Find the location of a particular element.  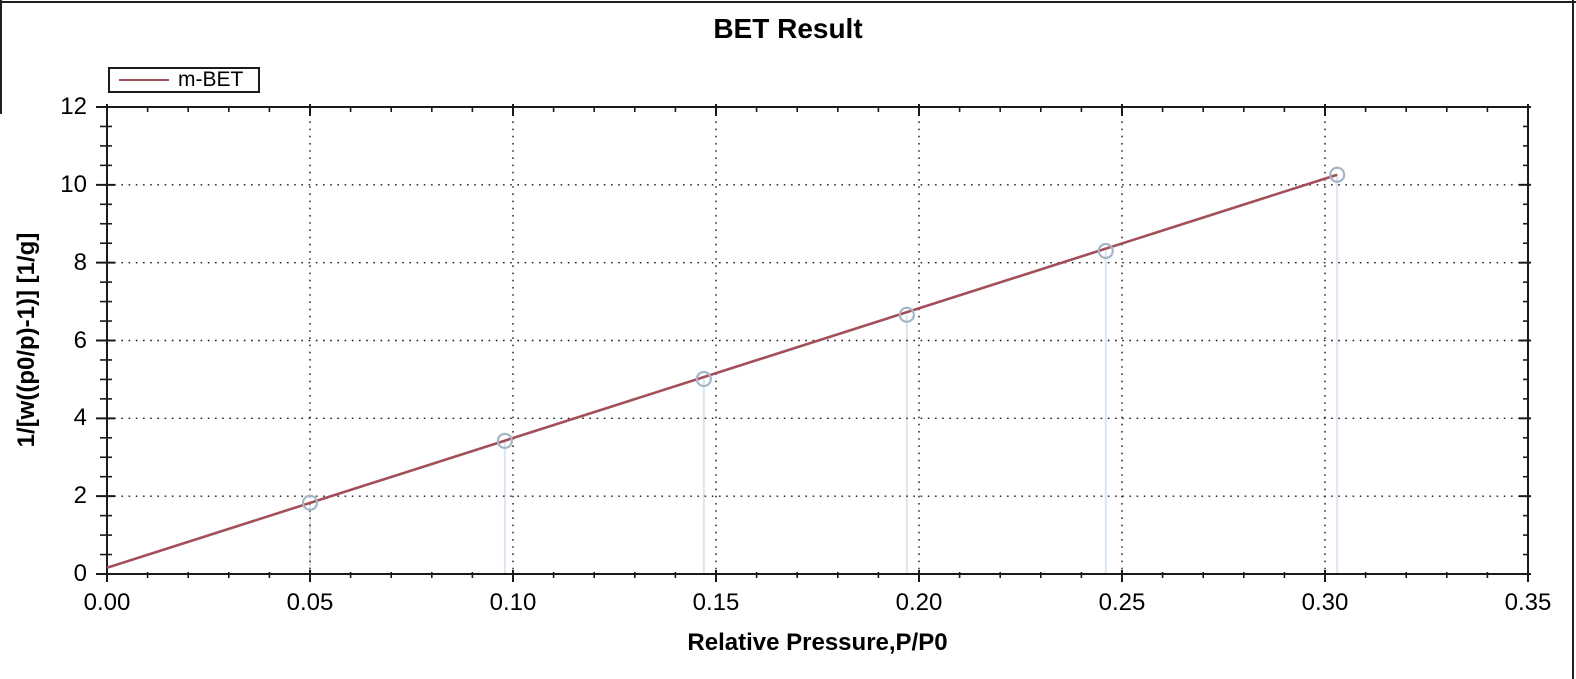

window-border-top is located at coordinates (788, 2).